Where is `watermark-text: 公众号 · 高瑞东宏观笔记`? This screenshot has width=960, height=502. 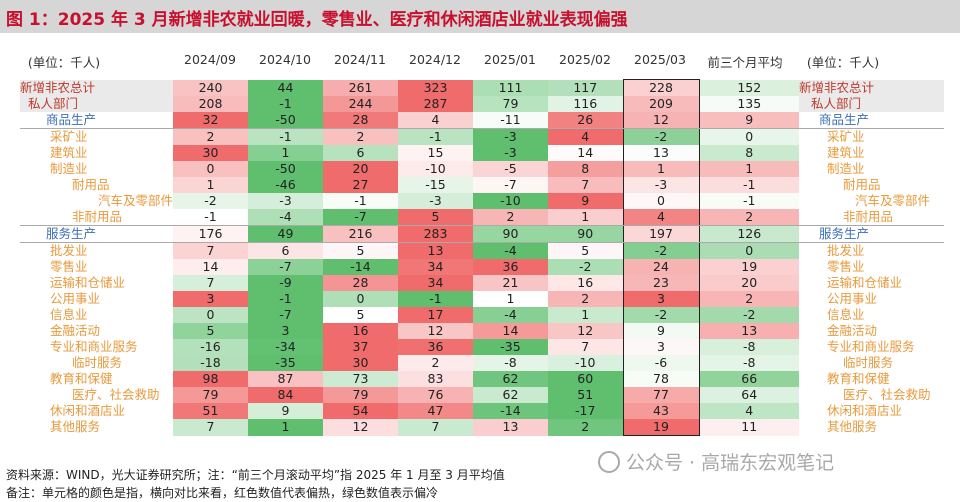 watermark-text: 公众号 · 高瑞东宏观笔记 is located at coordinates (730, 463).